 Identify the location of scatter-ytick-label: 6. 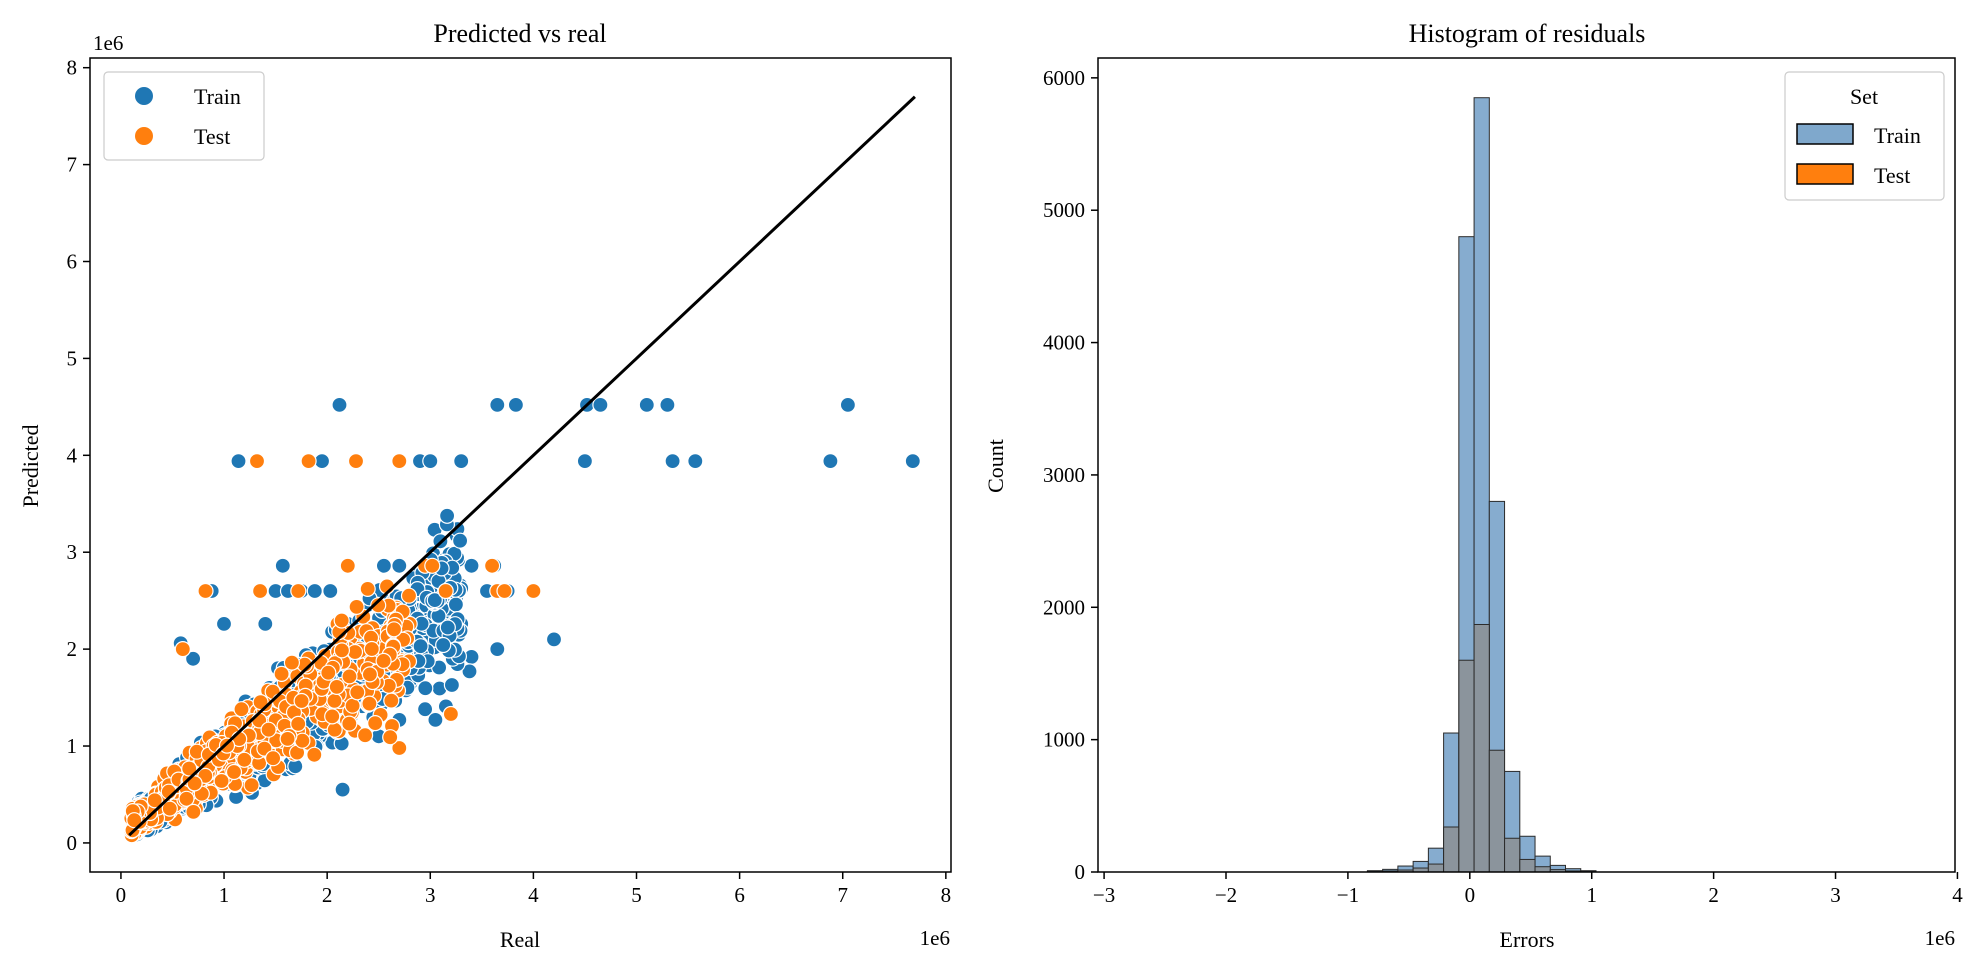
(72, 262).